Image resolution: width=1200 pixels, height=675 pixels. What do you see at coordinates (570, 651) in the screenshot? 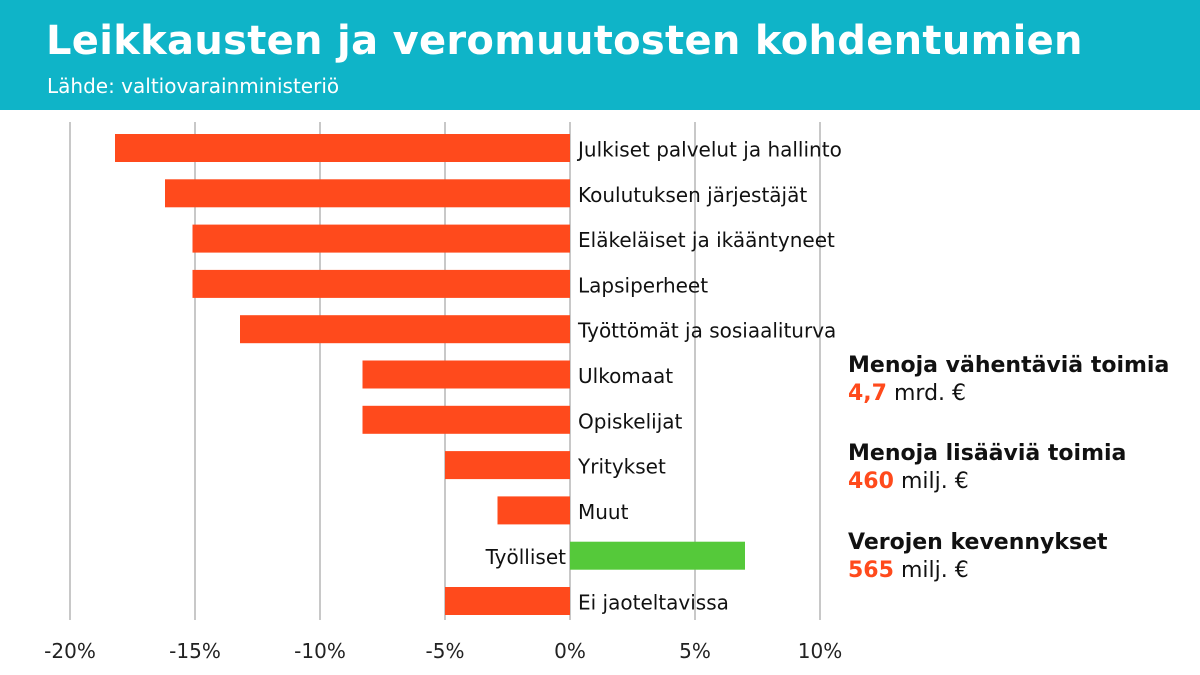
I see `x-tick-label: 0%` at bounding box center [570, 651].